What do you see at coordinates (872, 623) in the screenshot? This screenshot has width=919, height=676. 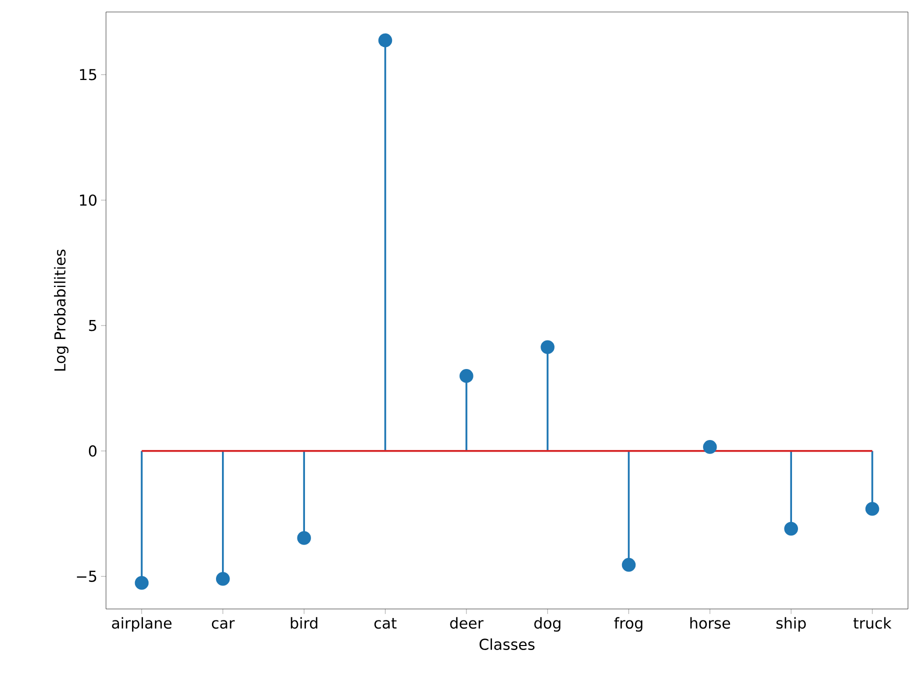 I see `x-tick-label: truck` at bounding box center [872, 623].